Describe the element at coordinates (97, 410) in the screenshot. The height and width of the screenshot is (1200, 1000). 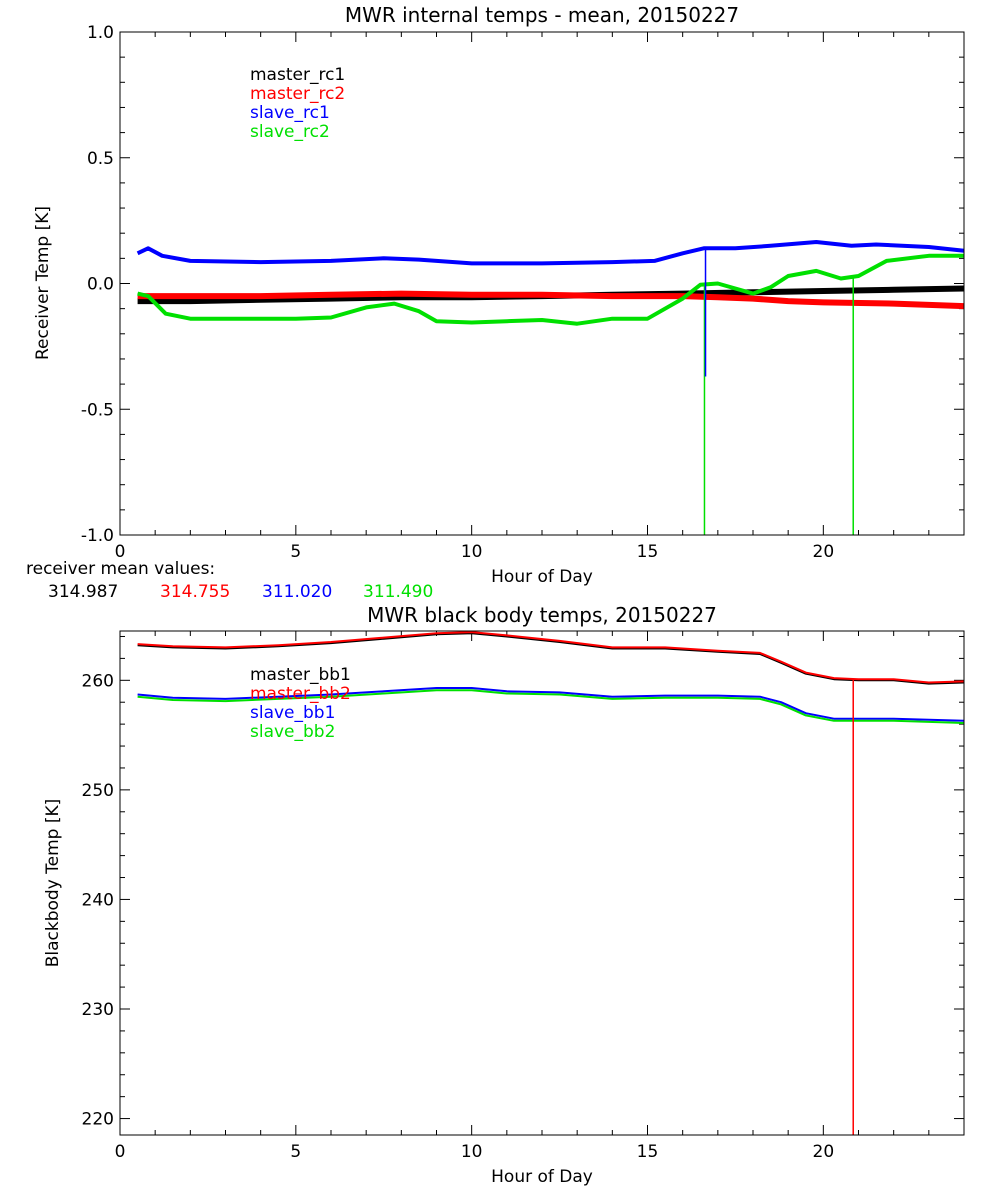
I see `receiver-y-tick-label: -0.5` at that location.